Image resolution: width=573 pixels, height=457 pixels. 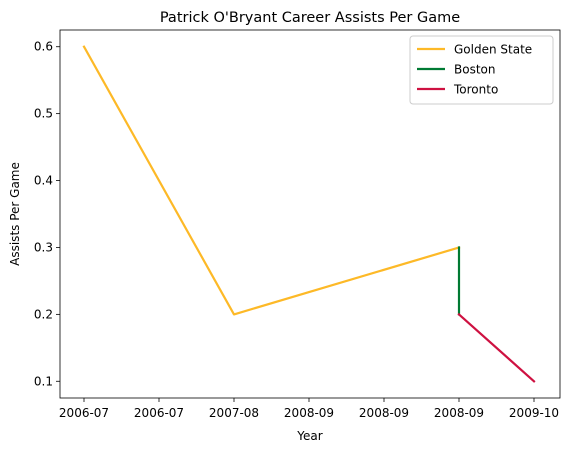 What do you see at coordinates (474, 70) in the screenshot?
I see `legend-label: Boston` at bounding box center [474, 70].